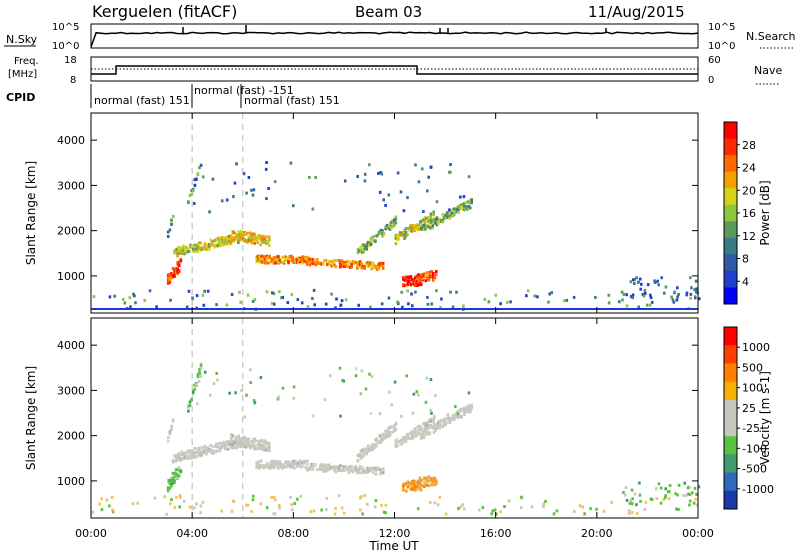  I want to click on x-tick-label-2: 08:00, so click(293, 533).